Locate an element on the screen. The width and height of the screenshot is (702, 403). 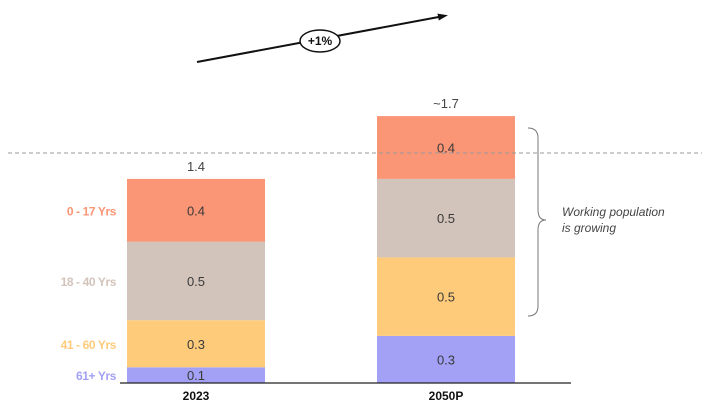
working-population-bracket is located at coordinates (537, 222).